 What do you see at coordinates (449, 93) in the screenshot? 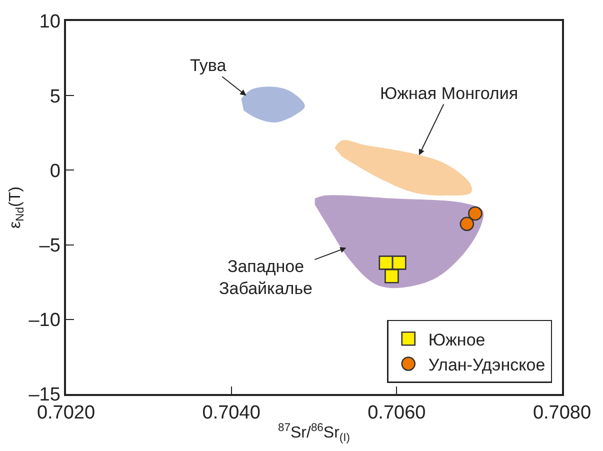
I see `annotation: Южная Монголия` at bounding box center [449, 93].